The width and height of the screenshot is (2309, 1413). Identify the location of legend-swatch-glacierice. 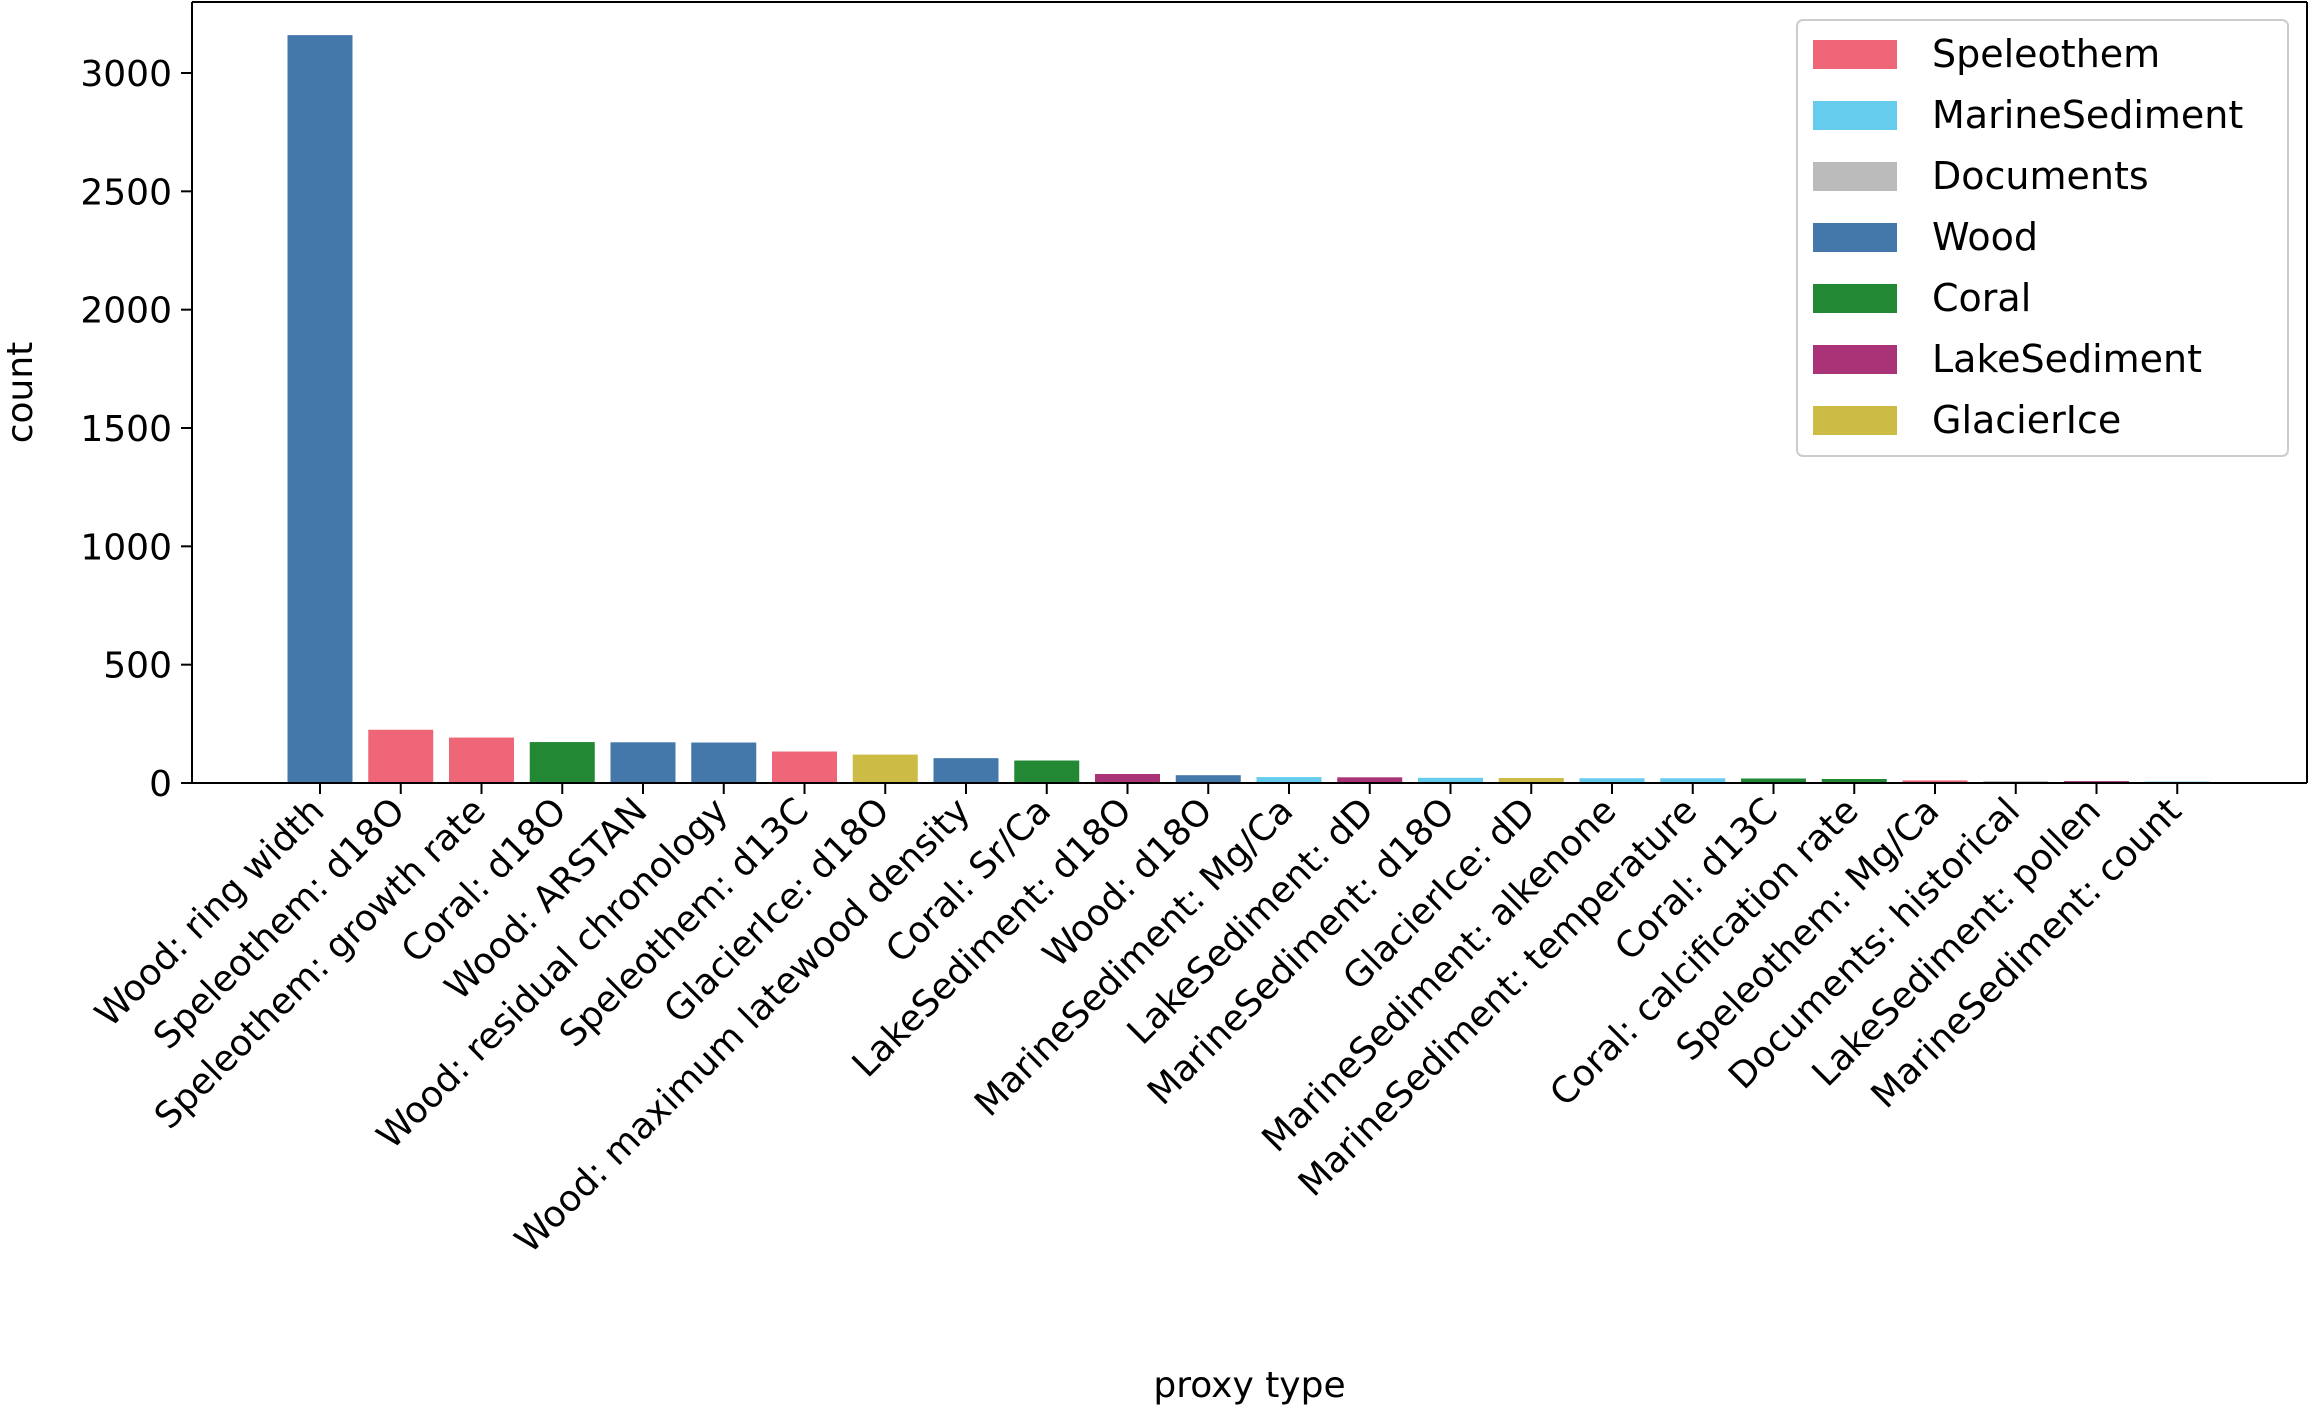
(1855, 420).